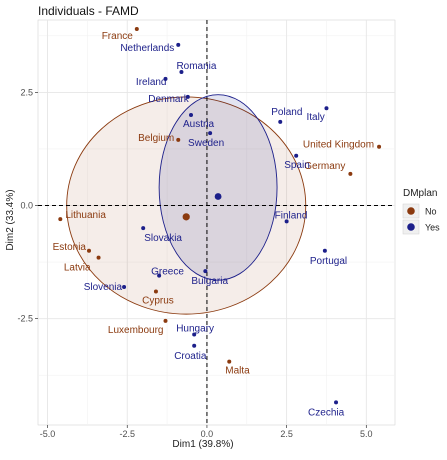 The height and width of the screenshot is (460, 447). Describe the element at coordinates (187, 96) in the screenshot. I see `point-denmark` at that location.